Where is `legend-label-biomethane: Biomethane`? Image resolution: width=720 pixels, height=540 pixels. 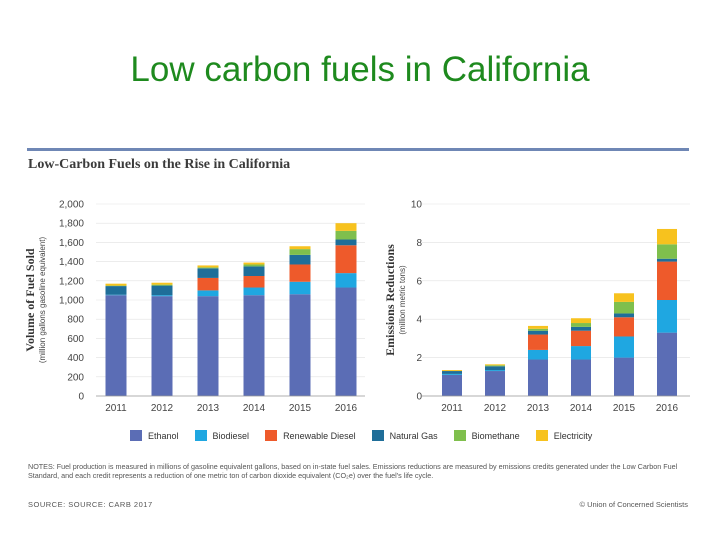 legend-label-biomethane: Biomethane is located at coordinates (495, 435).